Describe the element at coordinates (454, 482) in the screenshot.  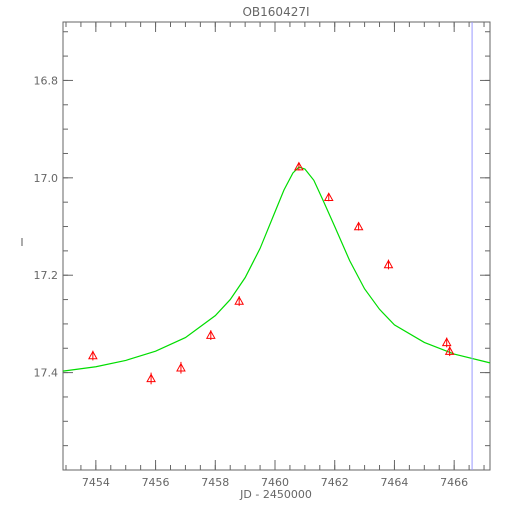
I see `x-tick-label: 7466` at that location.